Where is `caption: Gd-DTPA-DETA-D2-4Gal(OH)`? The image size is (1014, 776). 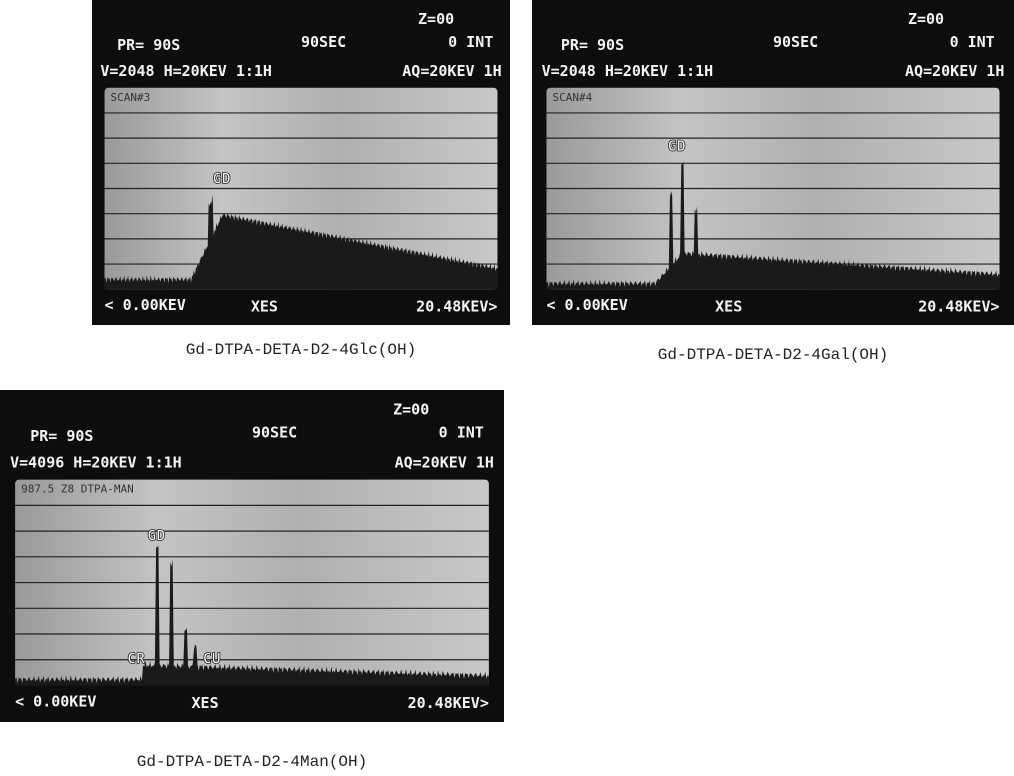
caption: Gd-DTPA-DETA-D2-4Gal(OH) is located at coordinates (773, 355).